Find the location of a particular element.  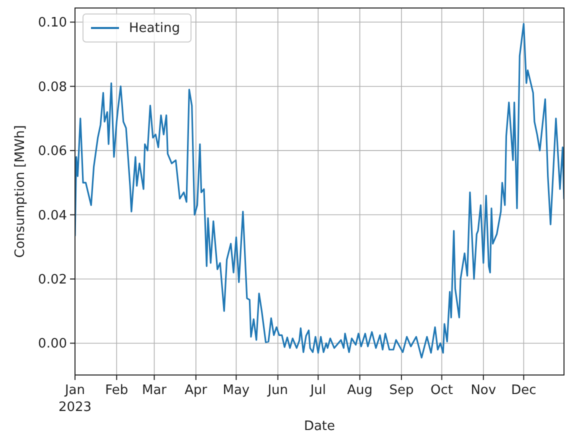

x-tick-label: Nov is located at coordinates (483, 390).